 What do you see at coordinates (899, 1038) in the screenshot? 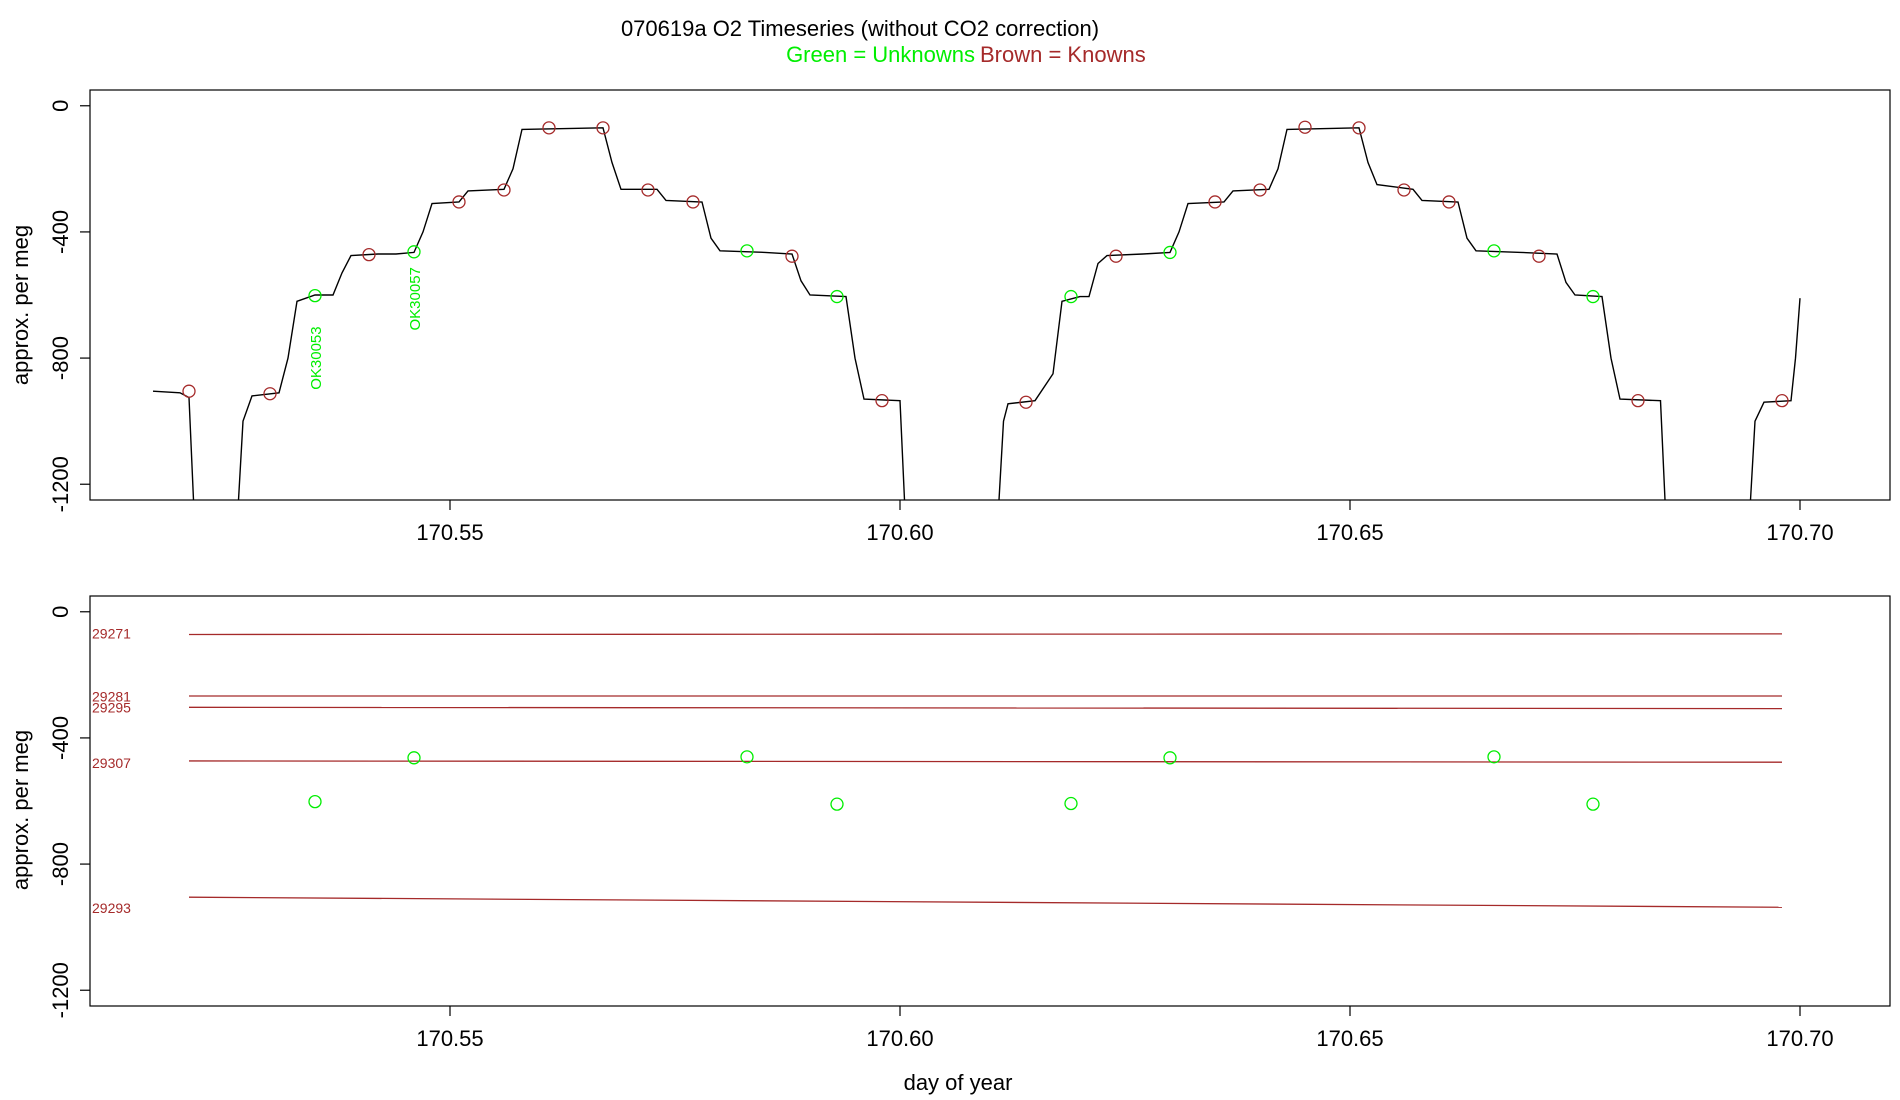
I see `bottom-x-tick-label: 170.60` at bounding box center [899, 1038].